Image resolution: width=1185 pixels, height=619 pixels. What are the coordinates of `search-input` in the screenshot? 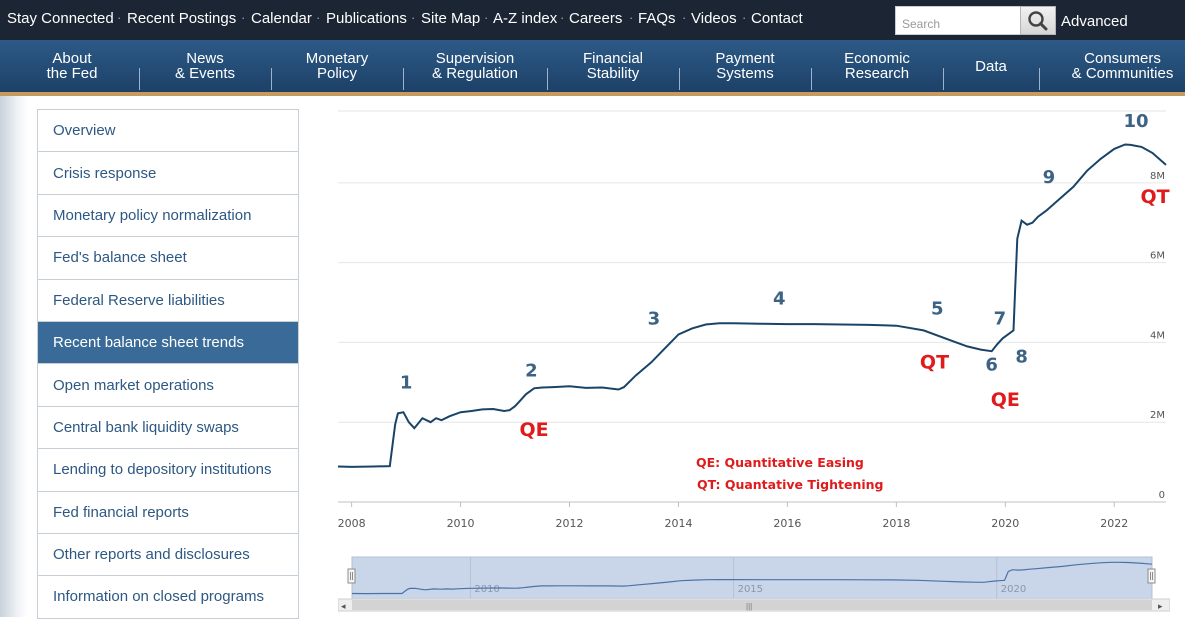 It's located at (958, 20).